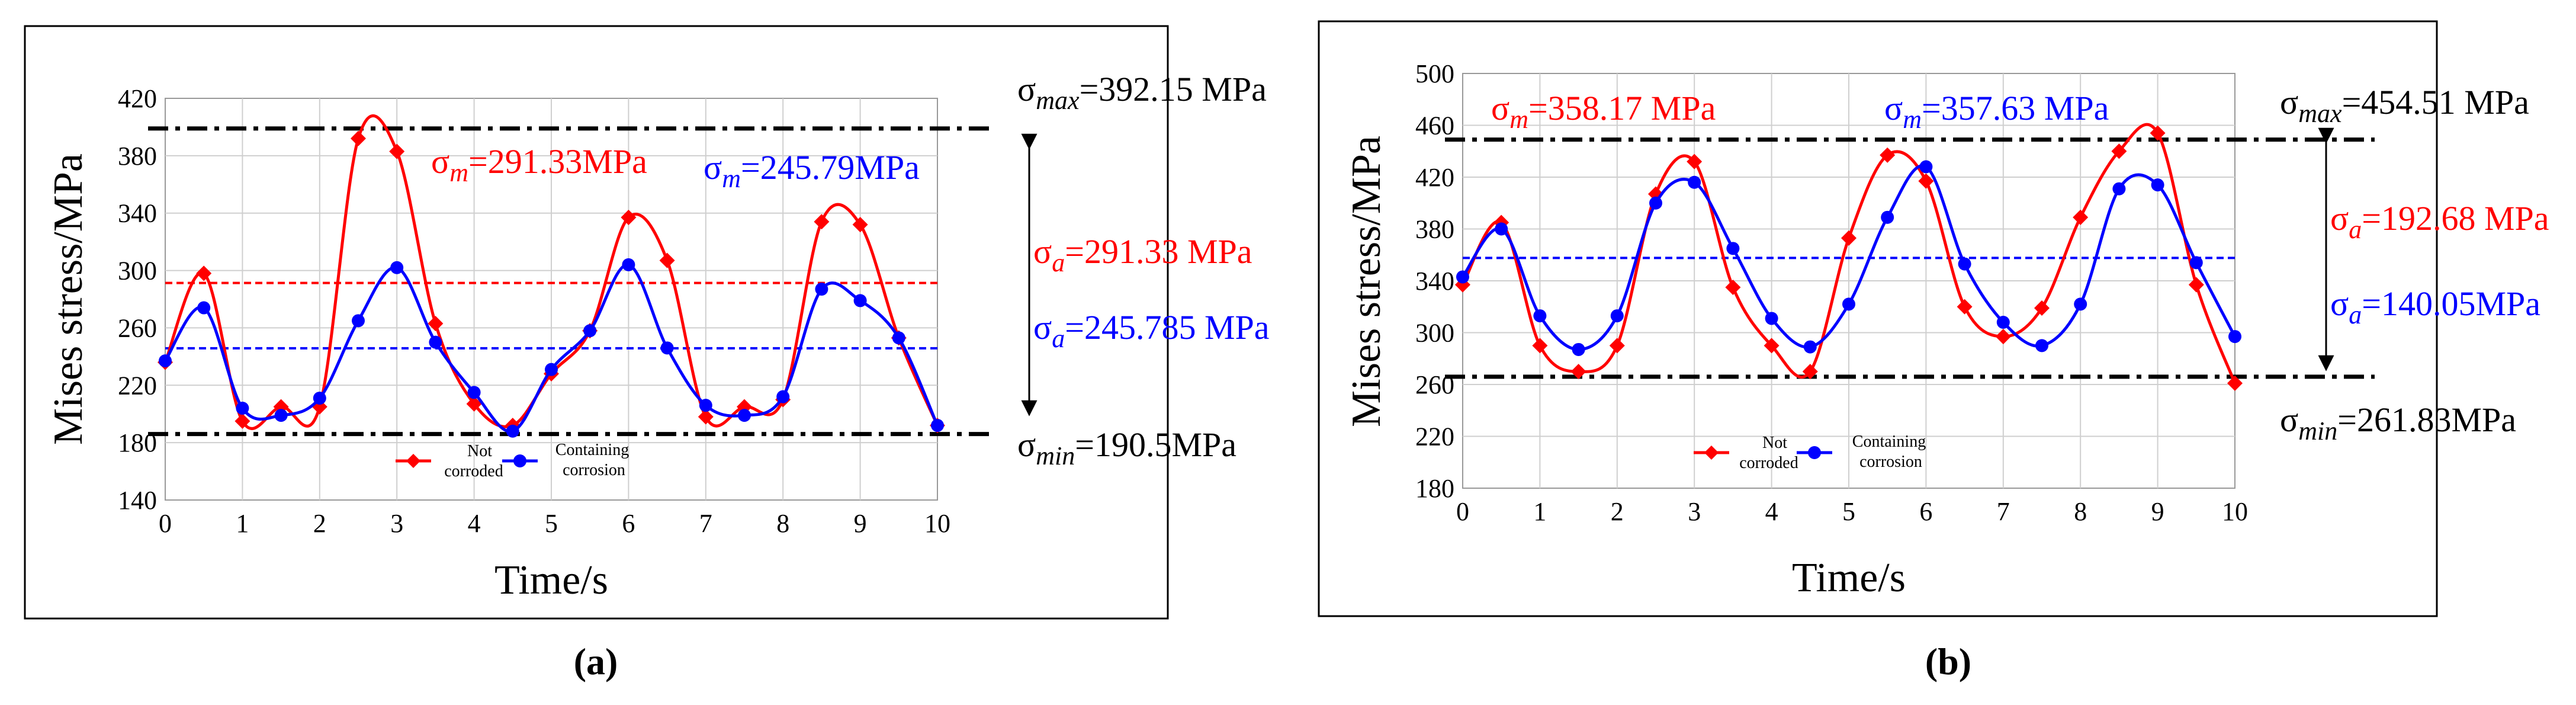 Image resolution: width=2576 pixels, height=705 pixels. I want to click on panel-a-caption: (a), so click(596, 661).